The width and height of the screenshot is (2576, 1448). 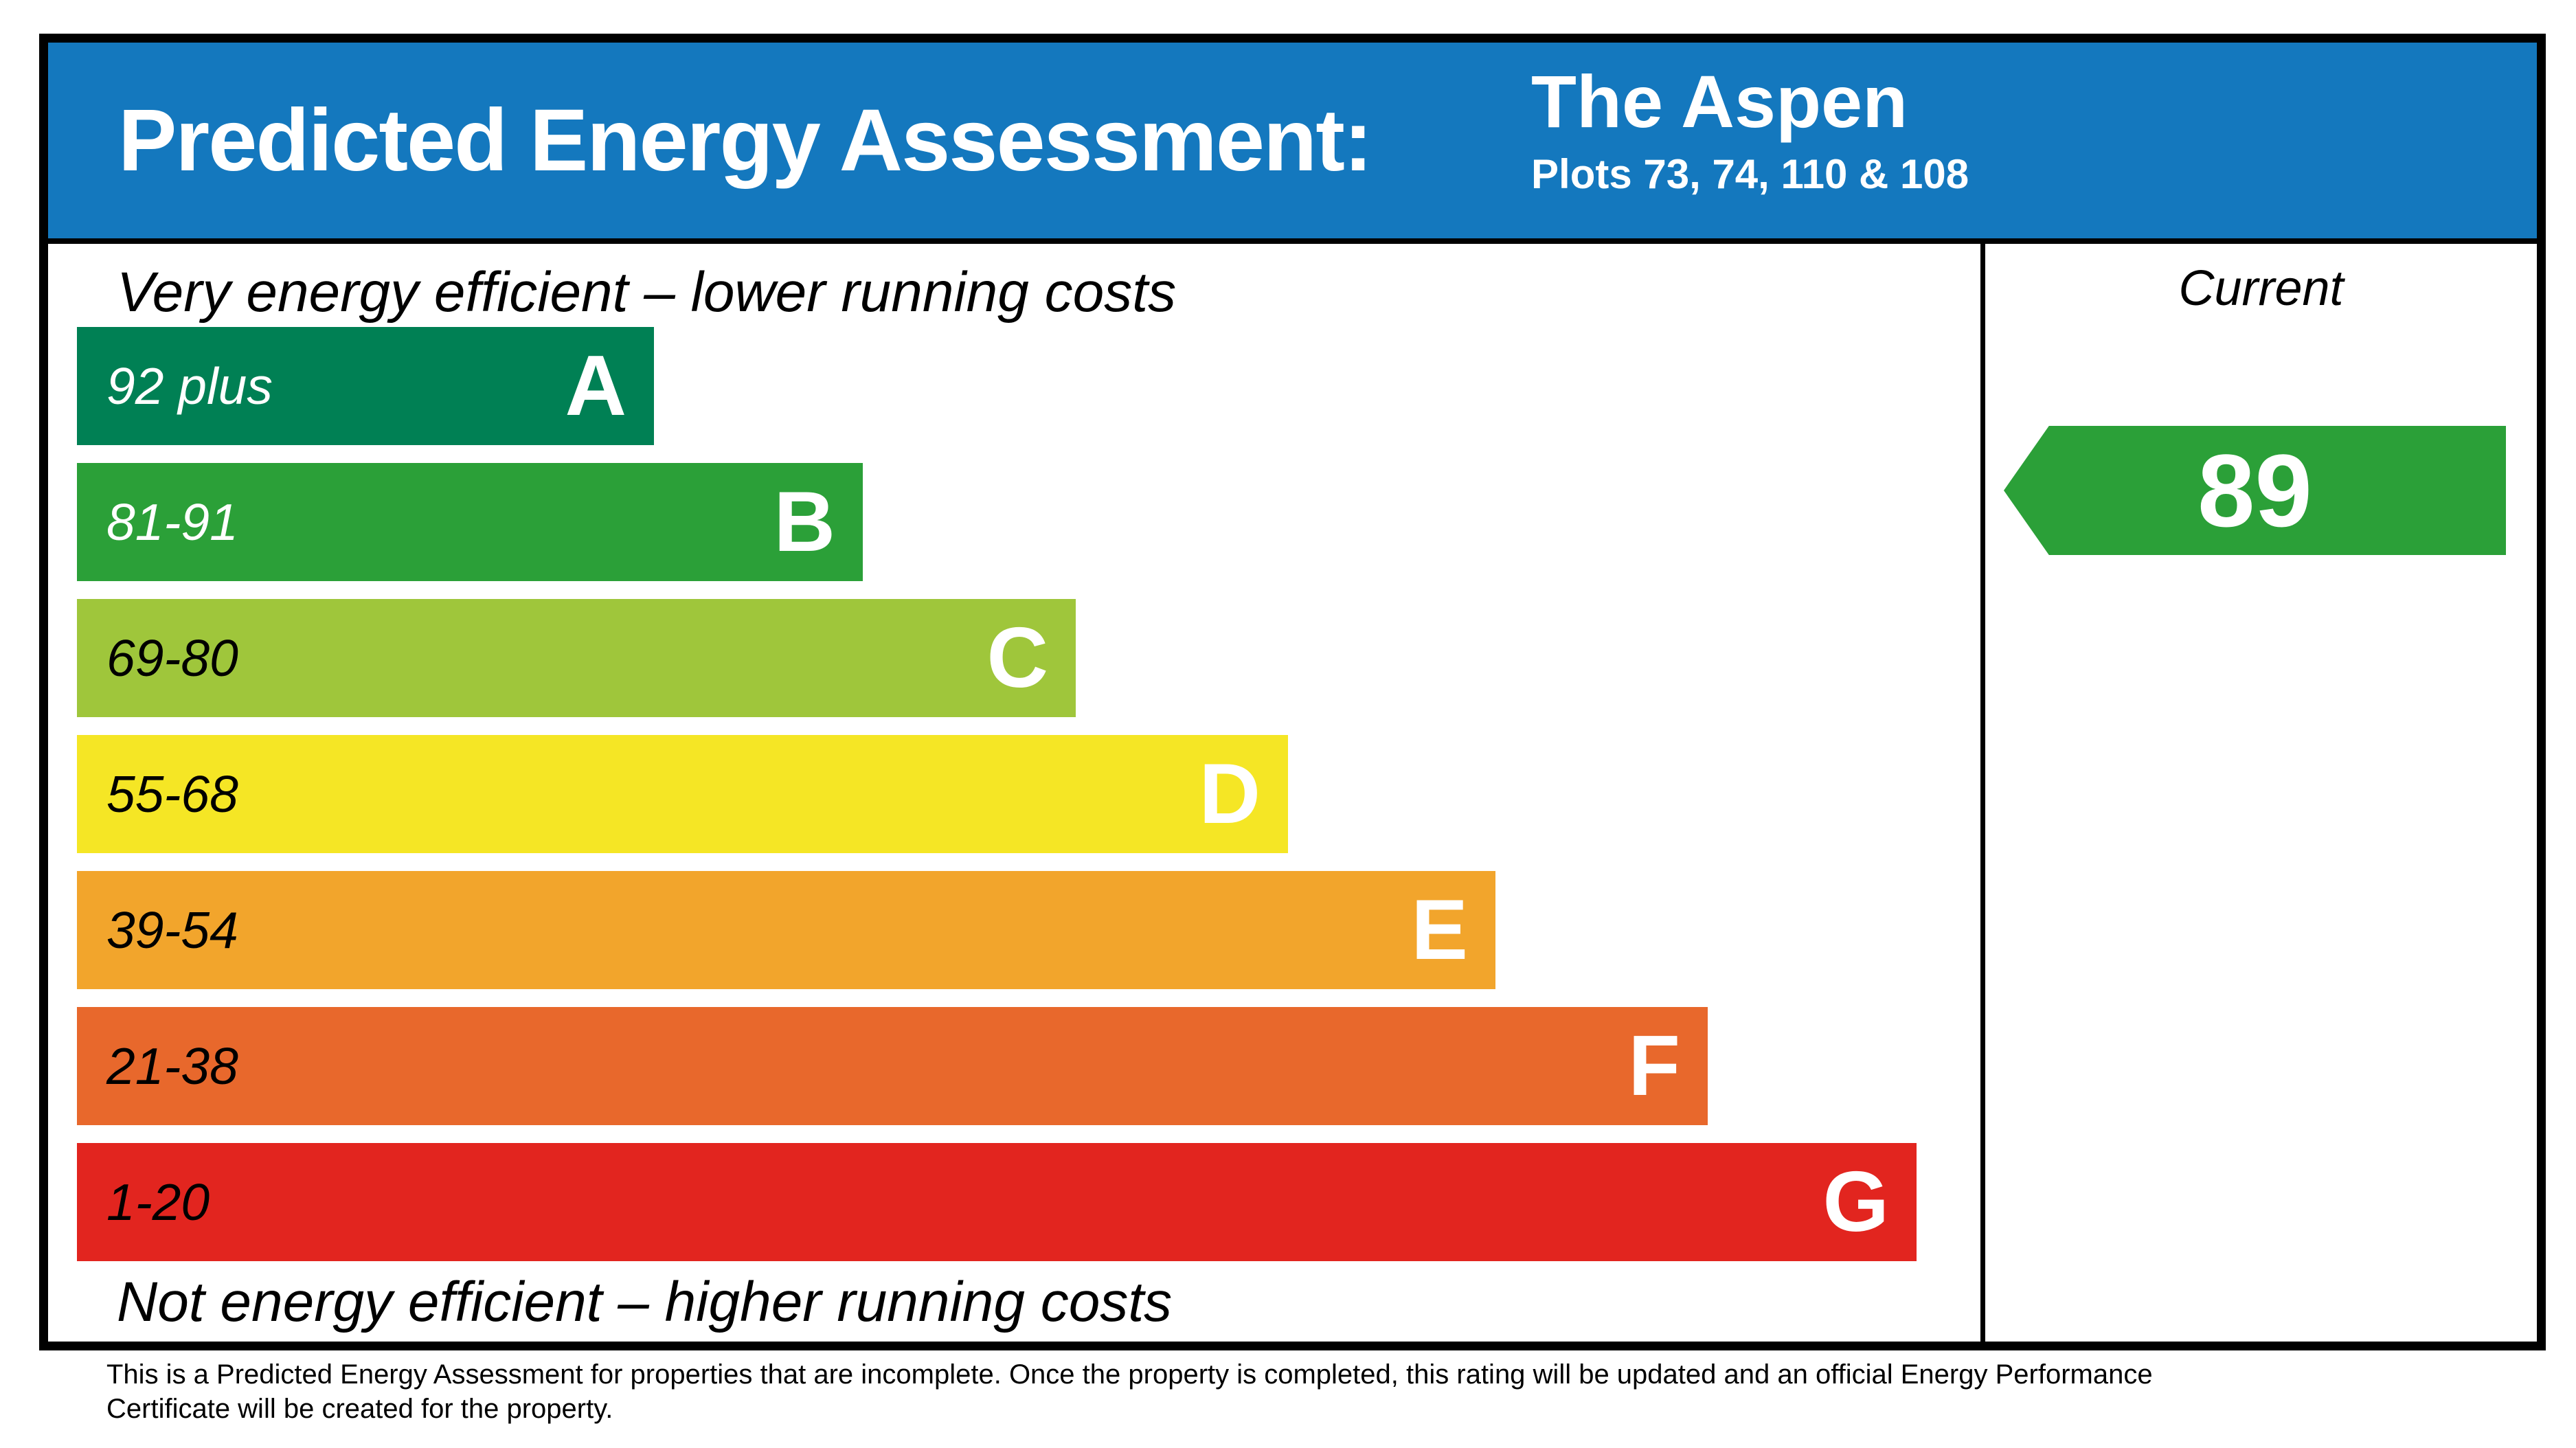 I want to click on band-range-label: 81-91, so click(x=172, y=522).